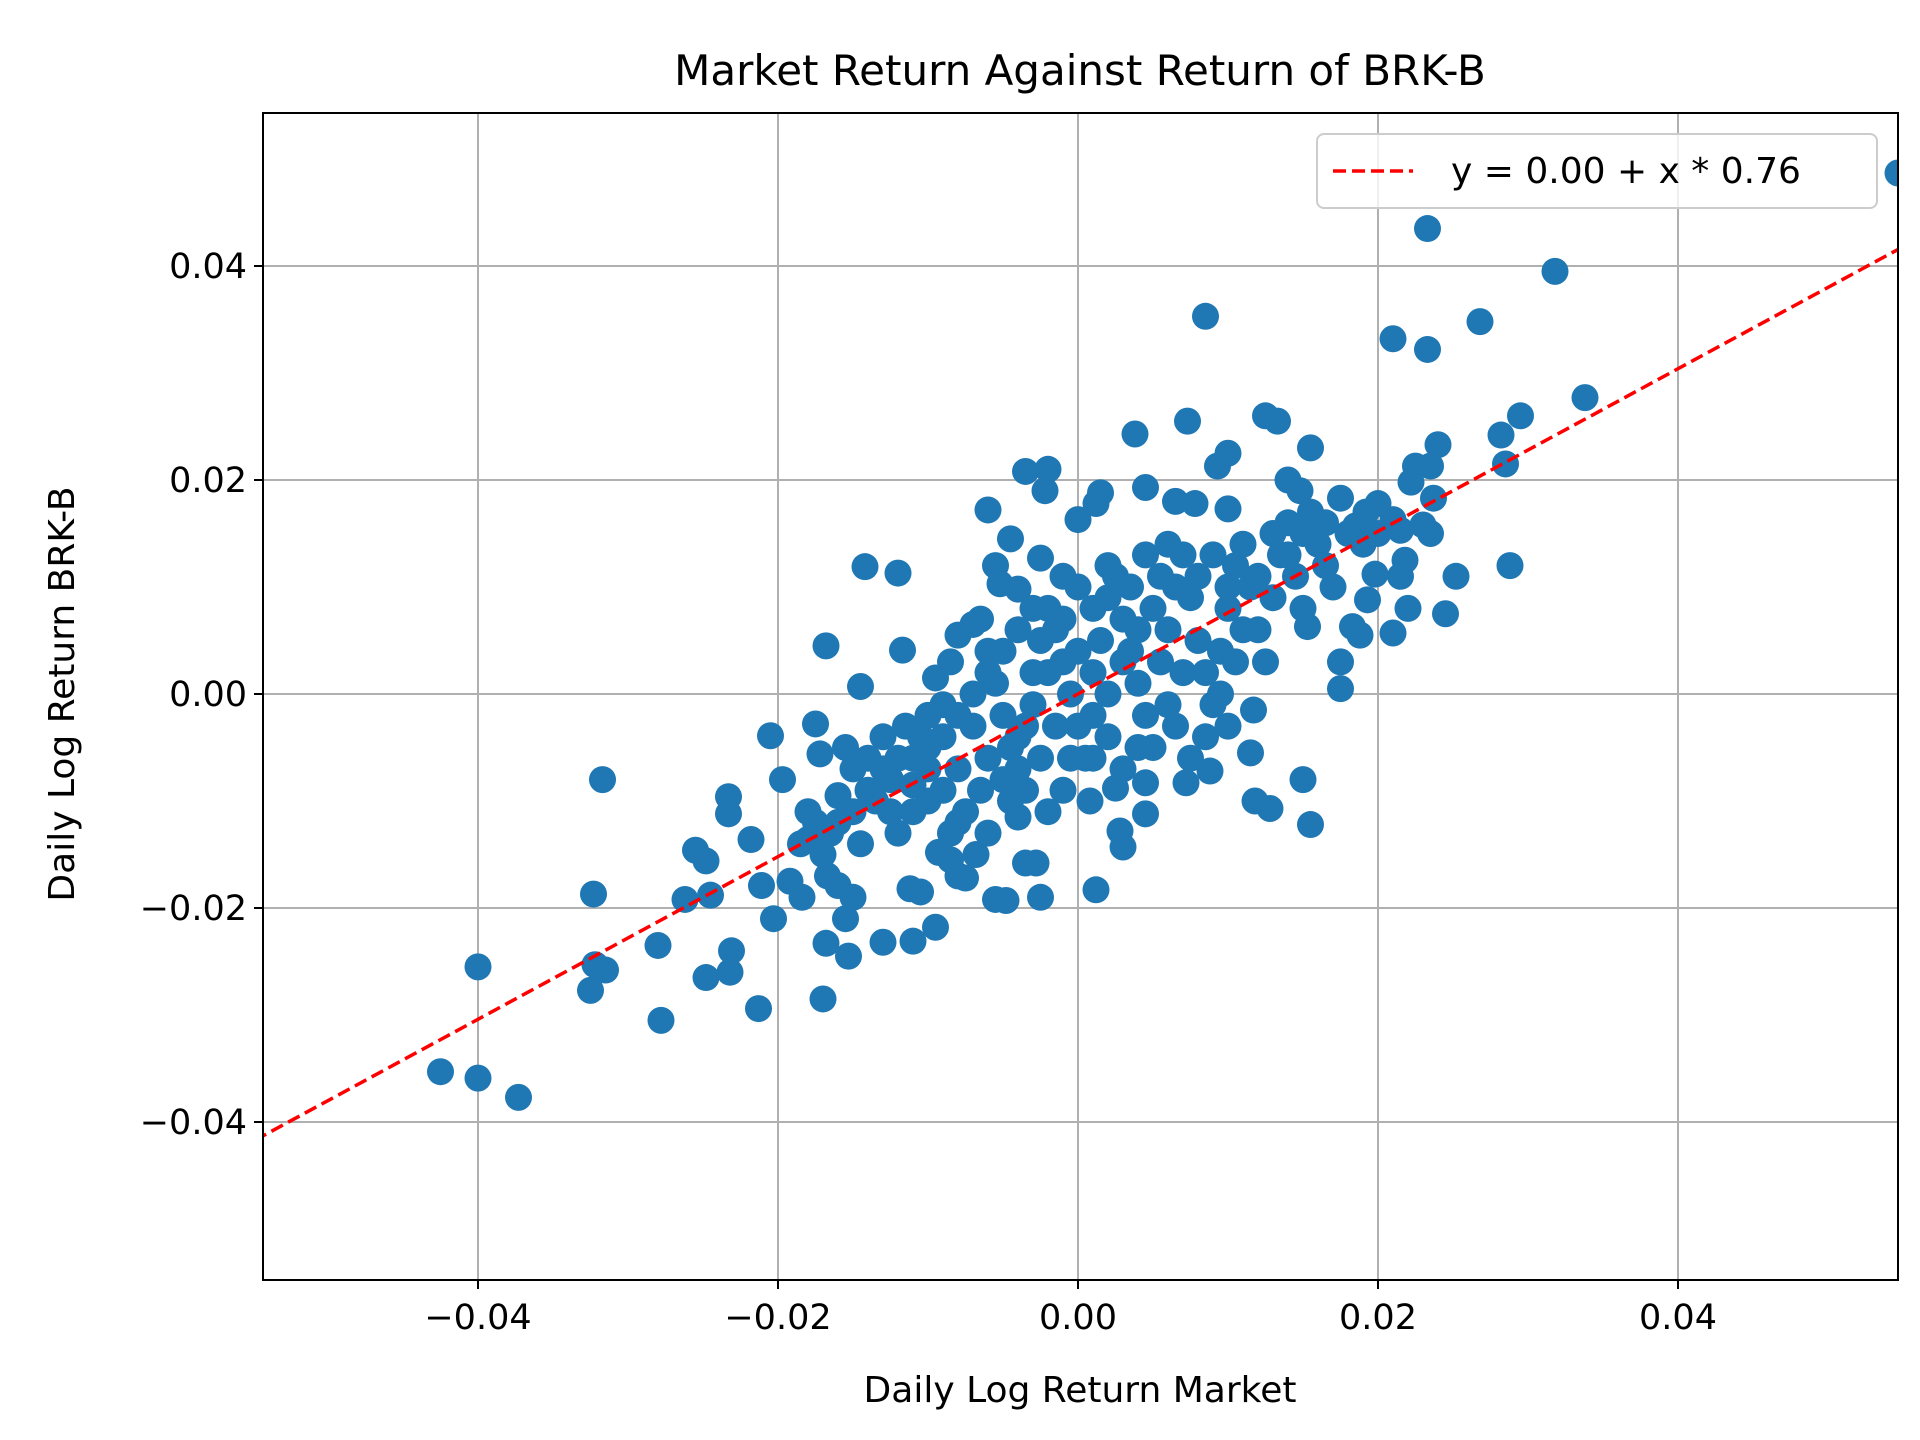  What do you see at coordinates (1080, 1390) in the screenshot?
I see `x-axis-label: Daily Log Return Market` at bounding box center [1080, 1390].